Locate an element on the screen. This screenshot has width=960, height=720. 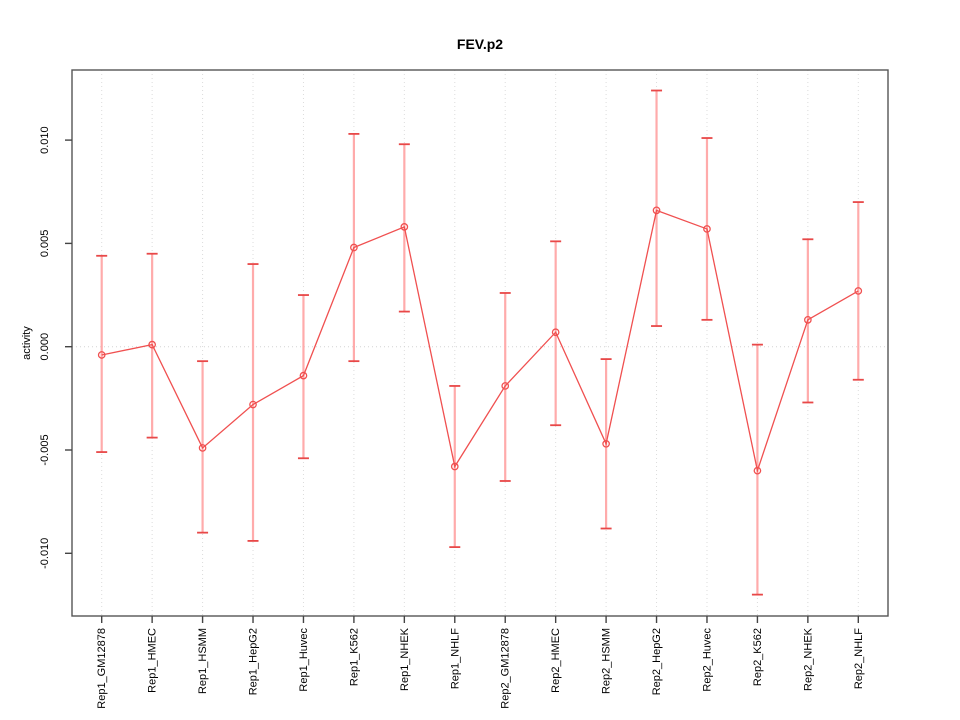
x-tick-label: Rep1_HMEC is located at coordinates (153, 660).